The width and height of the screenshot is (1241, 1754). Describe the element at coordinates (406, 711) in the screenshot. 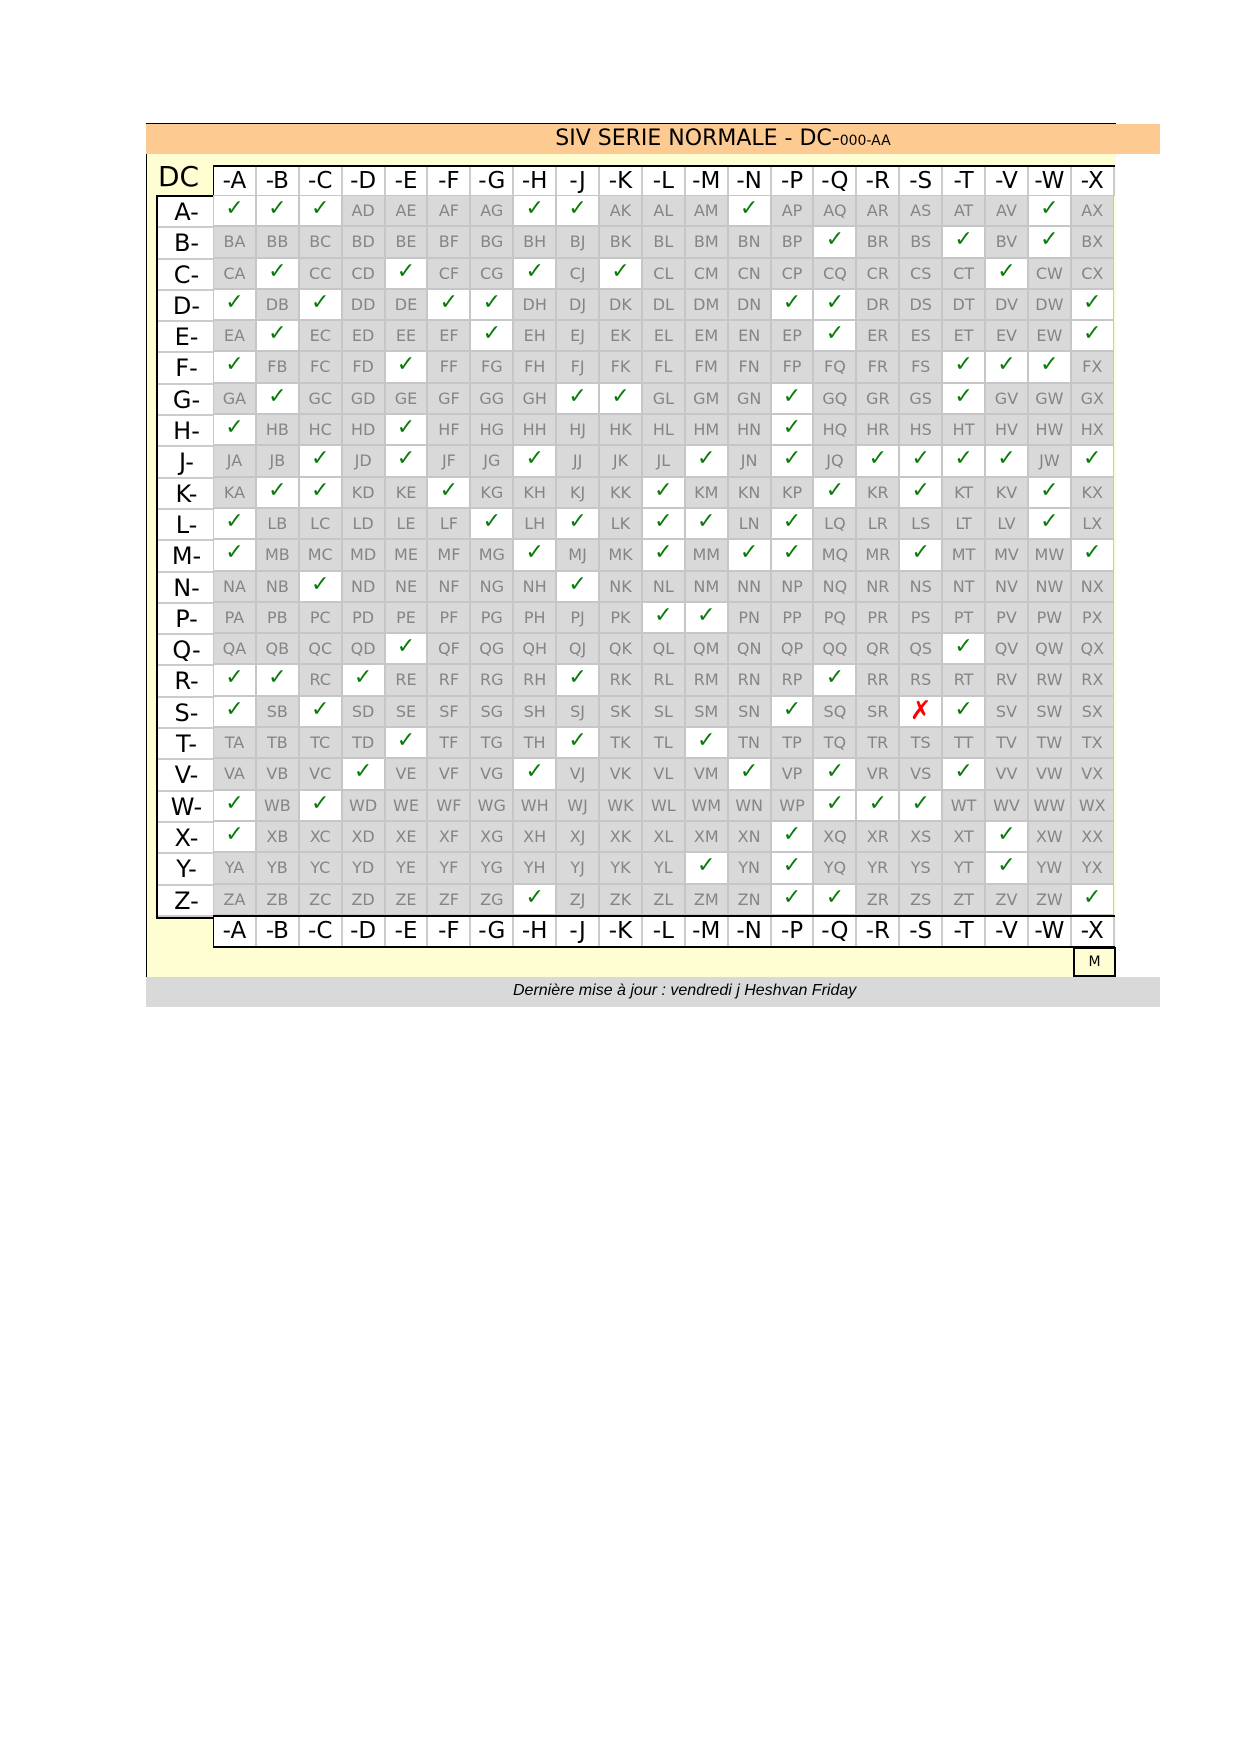

I see `plate-cell-open: SE` at that location.